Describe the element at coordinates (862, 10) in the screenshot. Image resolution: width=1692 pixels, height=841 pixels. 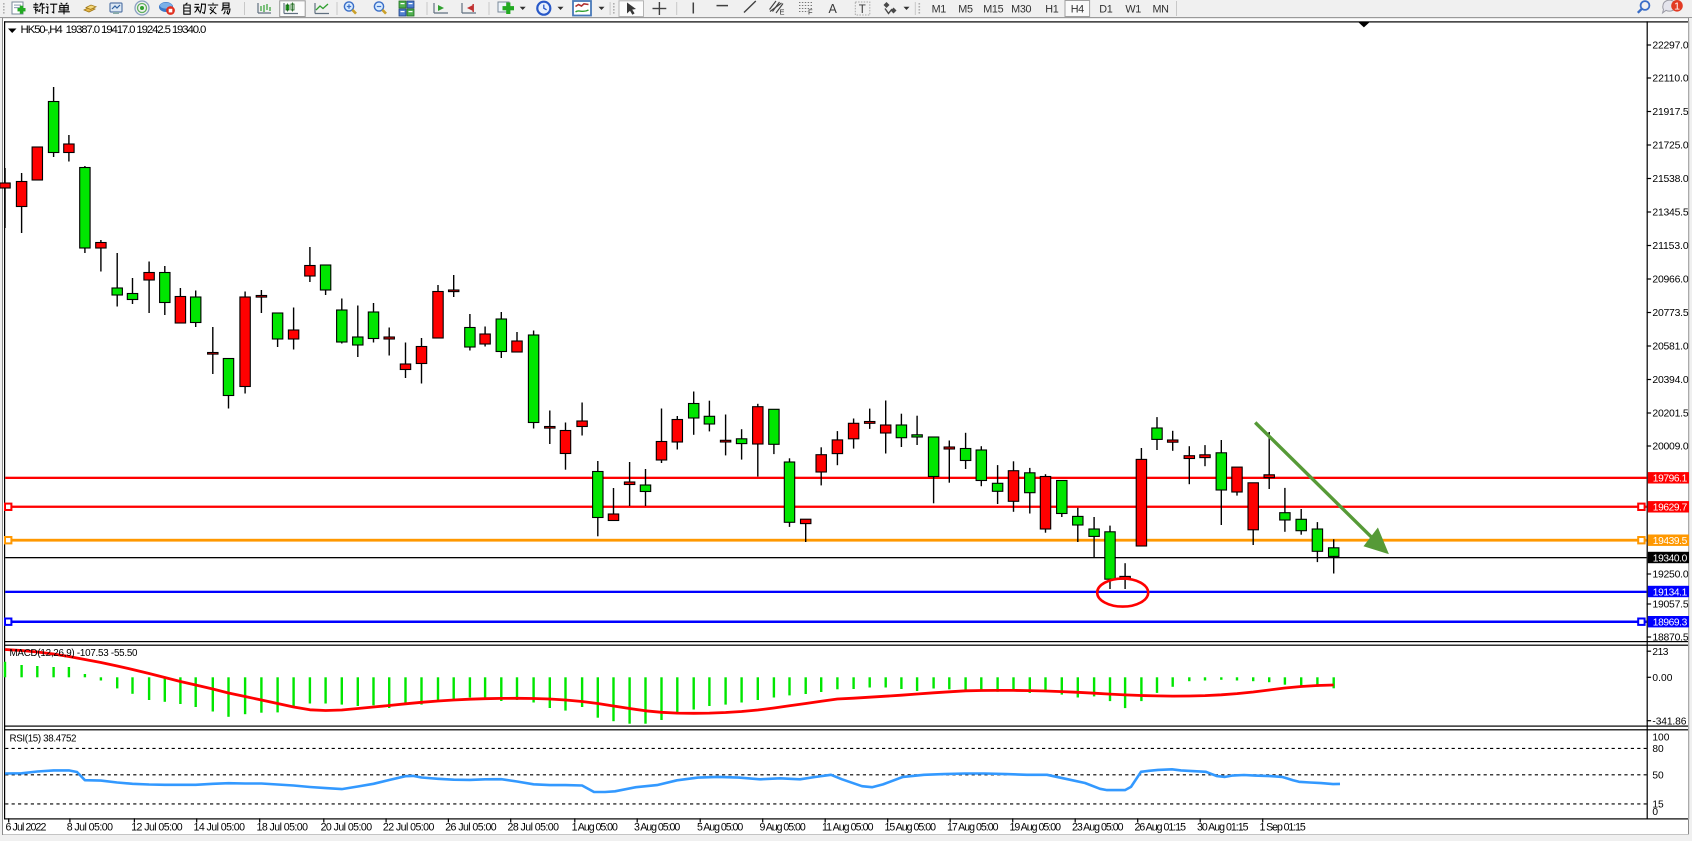
I see `svg-text: T` at that location.